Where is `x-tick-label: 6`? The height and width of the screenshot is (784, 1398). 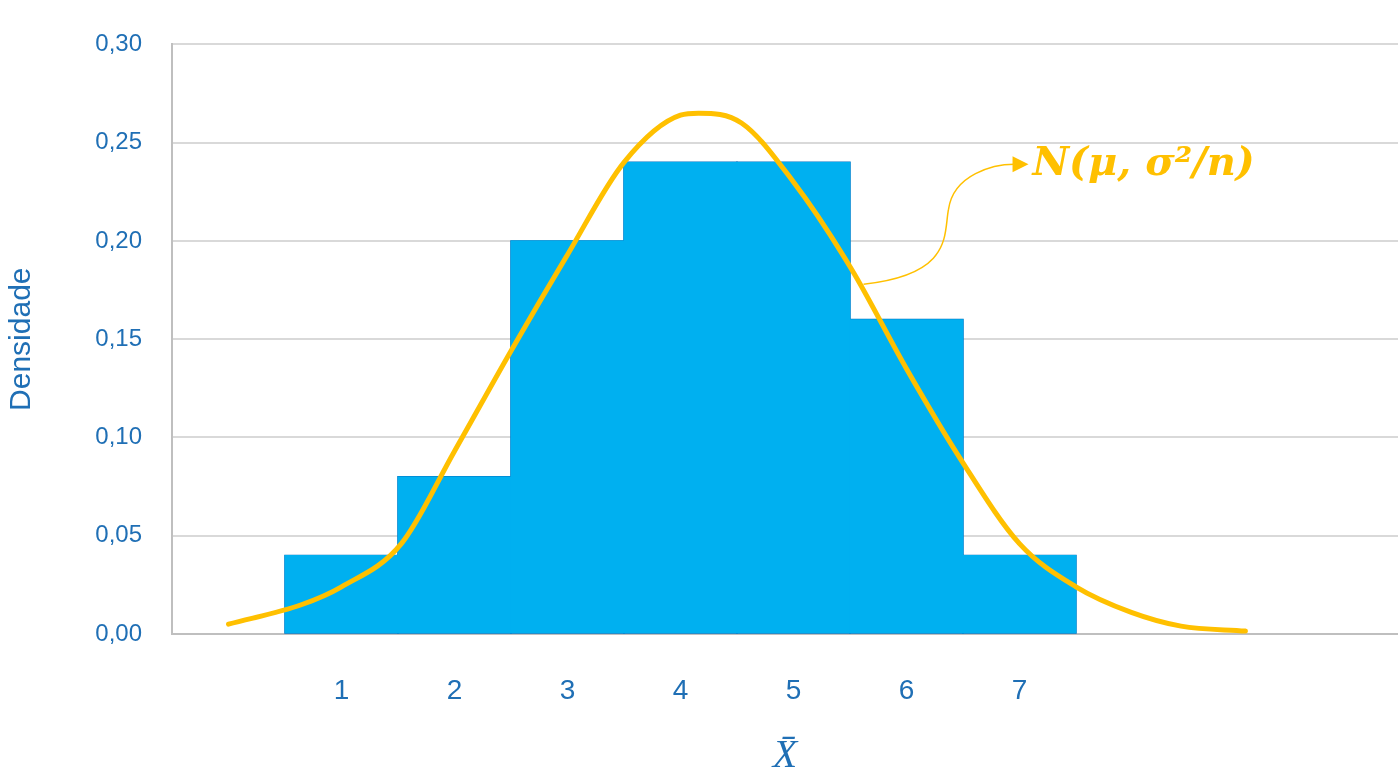 x-tick-label: 6 is located at coordinates (906, 689).